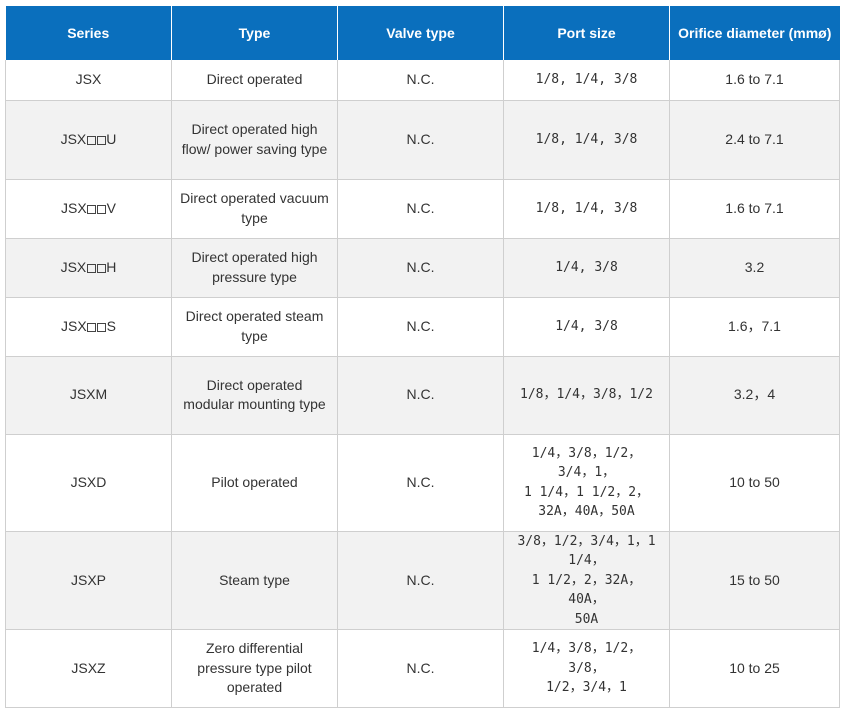 This screenshot has width=846, height=722. Describe the element at coordinates (586, 33) in the screenshot. I see `header-port-size: Port size` at that location.